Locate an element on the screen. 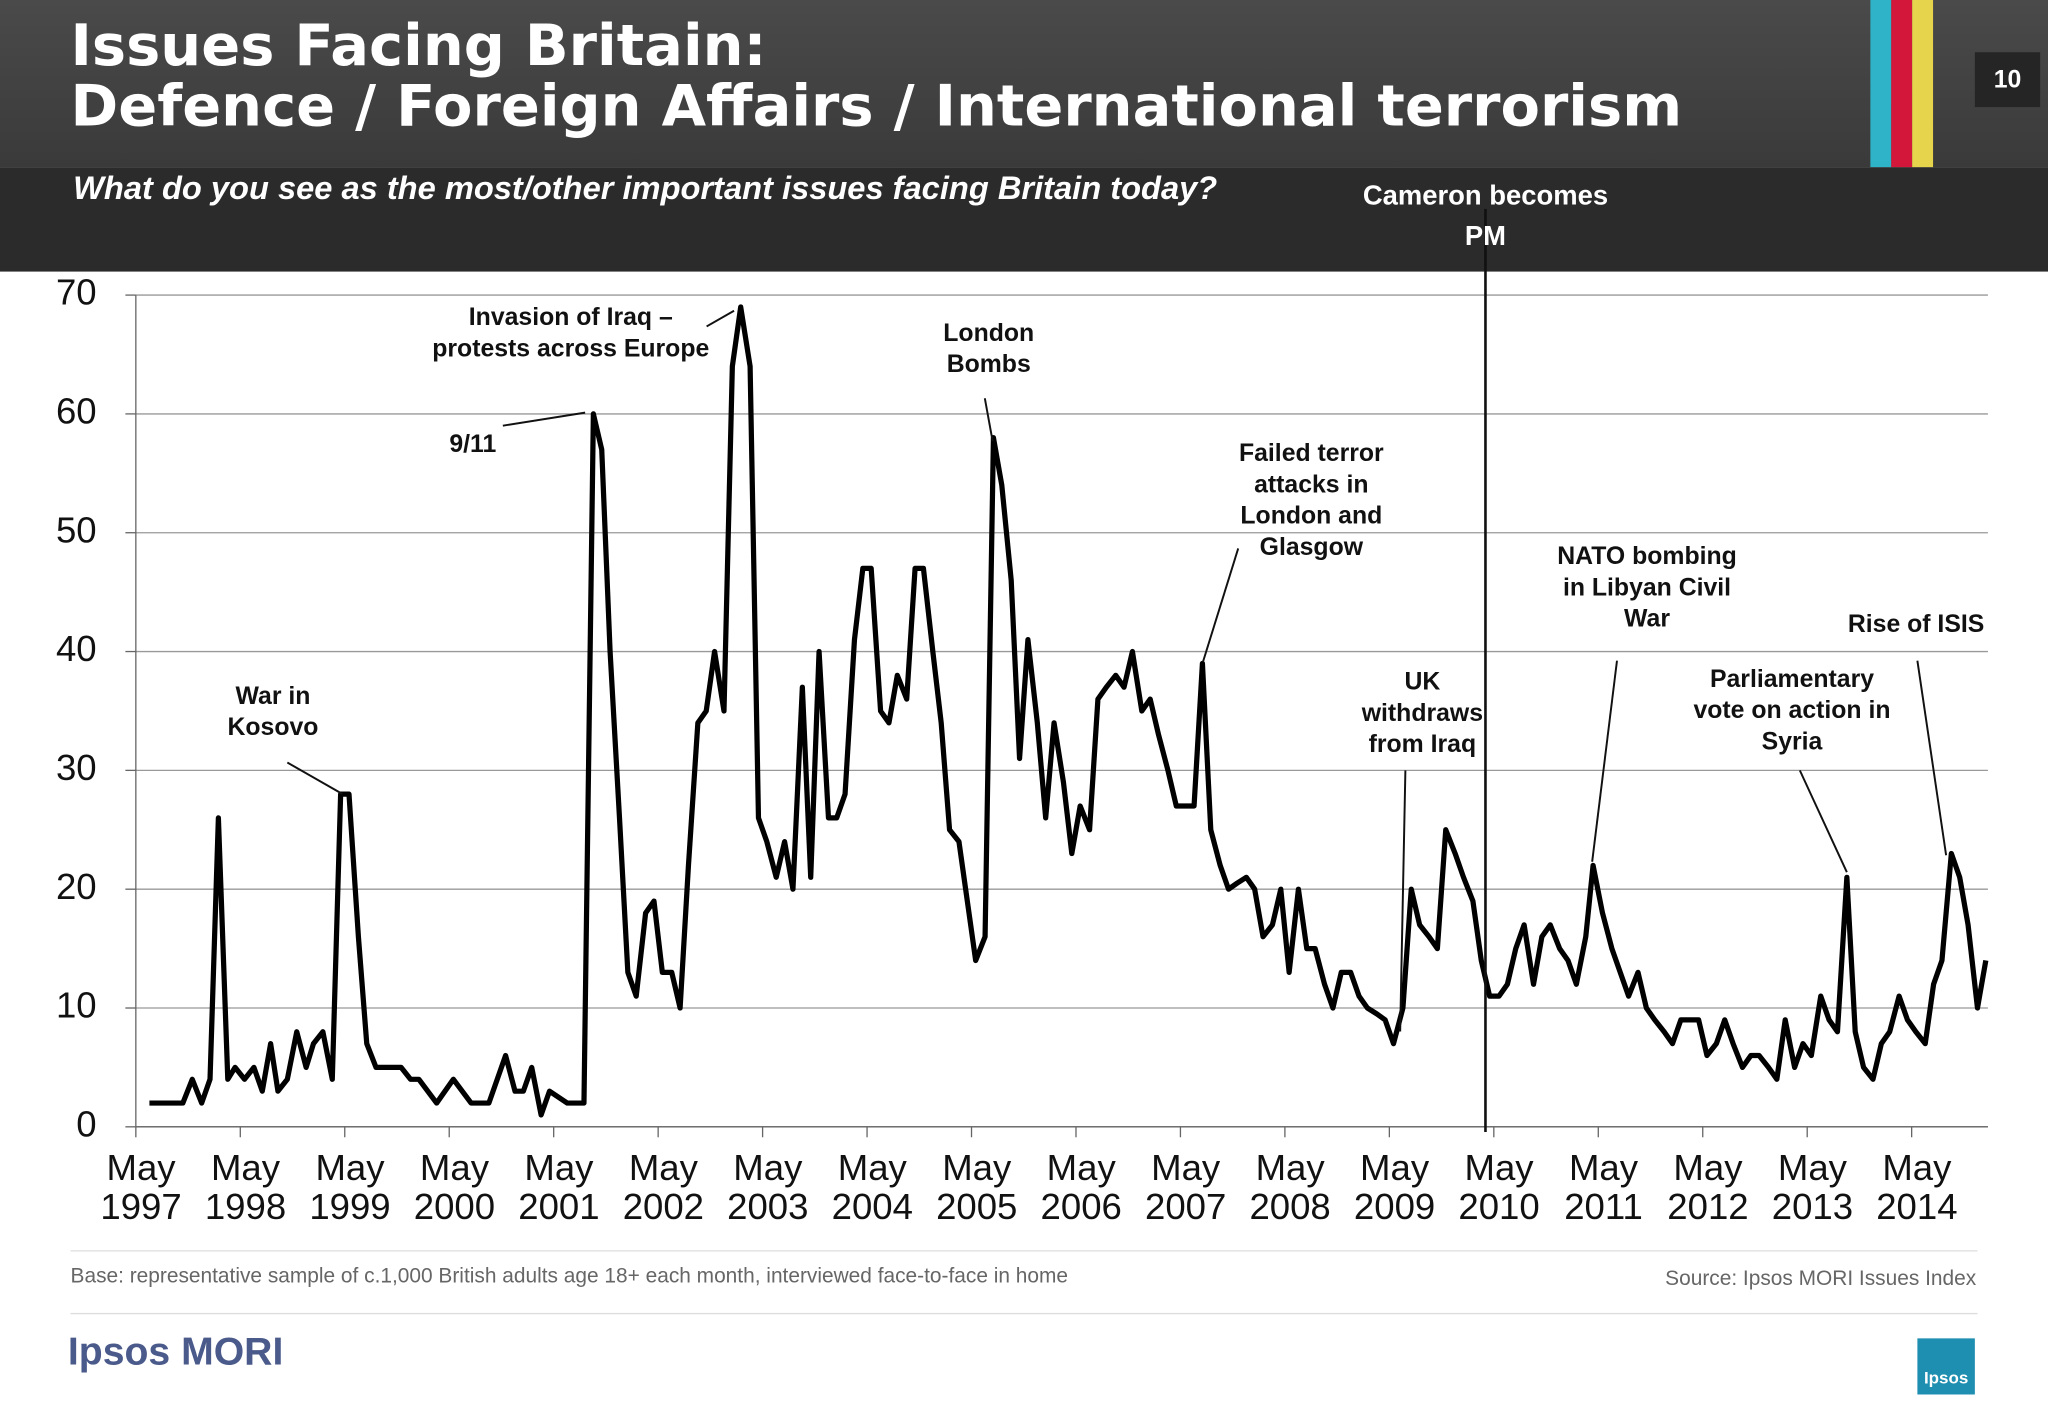  x-tick-label-line: 2002 is located at coordinates (663, 1206).